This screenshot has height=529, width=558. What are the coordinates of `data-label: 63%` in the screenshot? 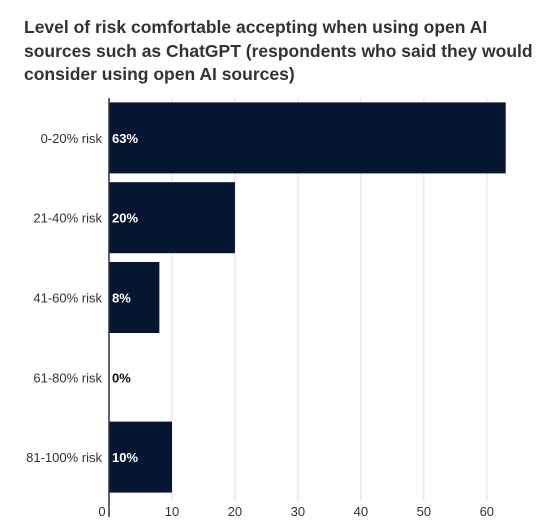 It's located at (125, 138).